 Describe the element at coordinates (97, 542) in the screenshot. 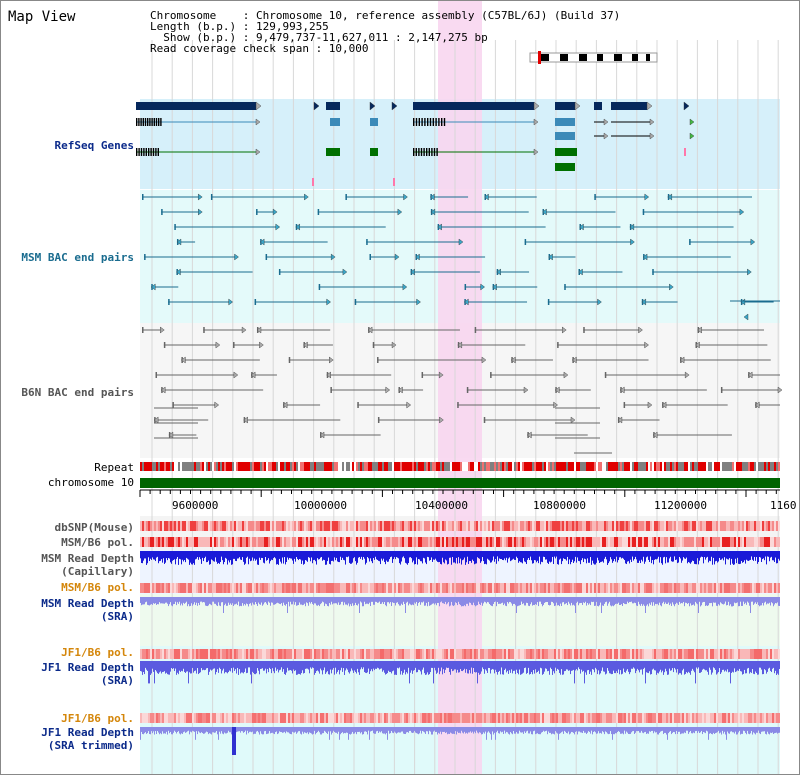

I see `track-label-msm-b6-pol: MSM/B6 pol.` at that location.